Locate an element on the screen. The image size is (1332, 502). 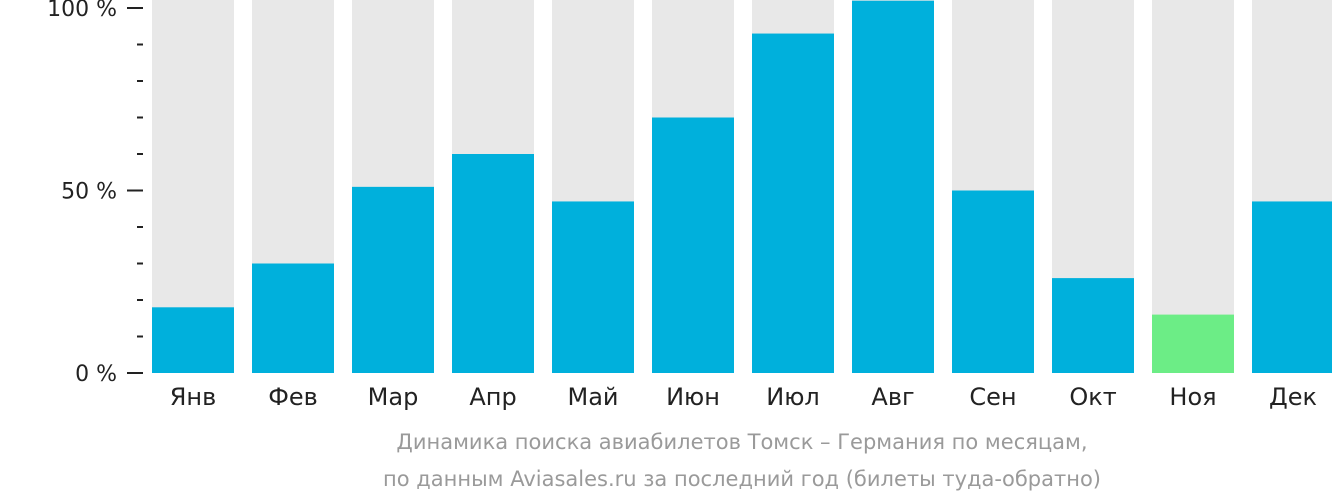
x-tick-label: Май is located at coordinates (592, 397).